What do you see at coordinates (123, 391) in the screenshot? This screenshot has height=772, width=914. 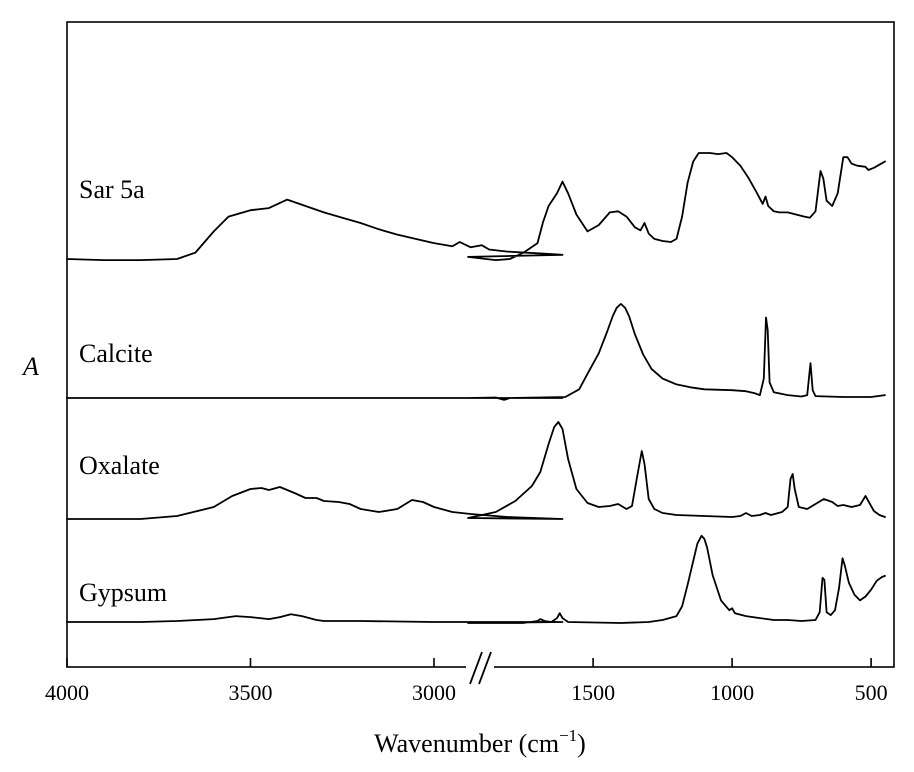 I see `series-labels: Sar 5a Calcite Oxalate Gypsum` at bounding box center [123, 391].